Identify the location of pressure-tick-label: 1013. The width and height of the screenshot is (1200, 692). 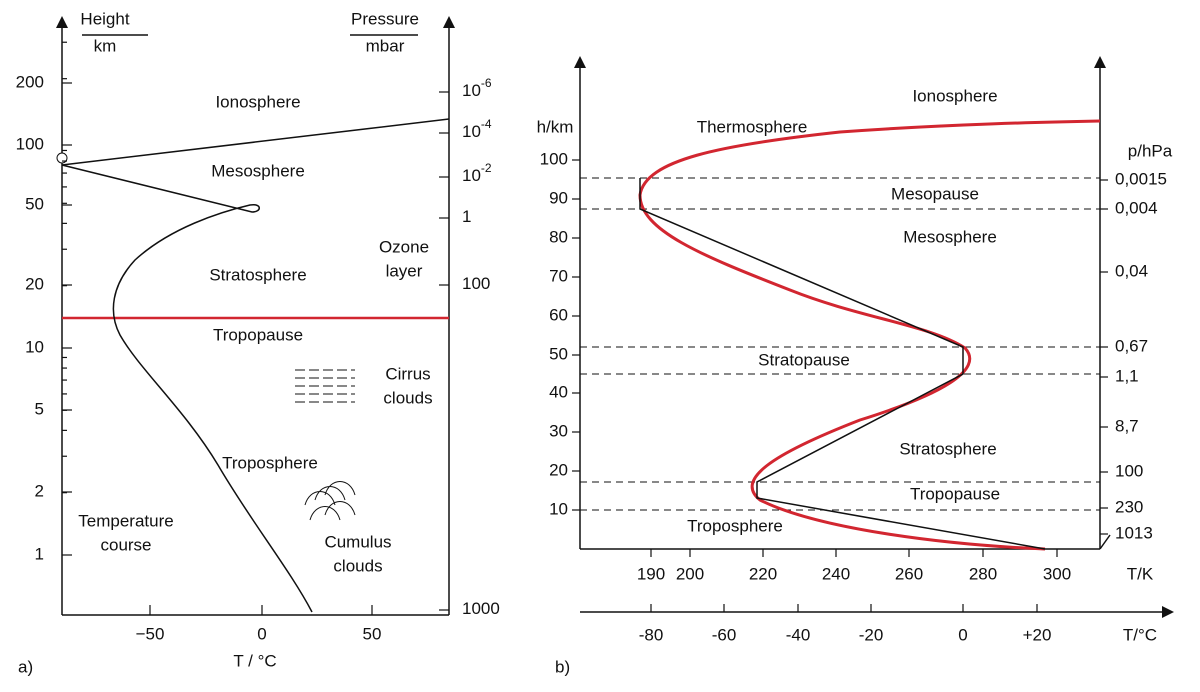
(1134, 532).